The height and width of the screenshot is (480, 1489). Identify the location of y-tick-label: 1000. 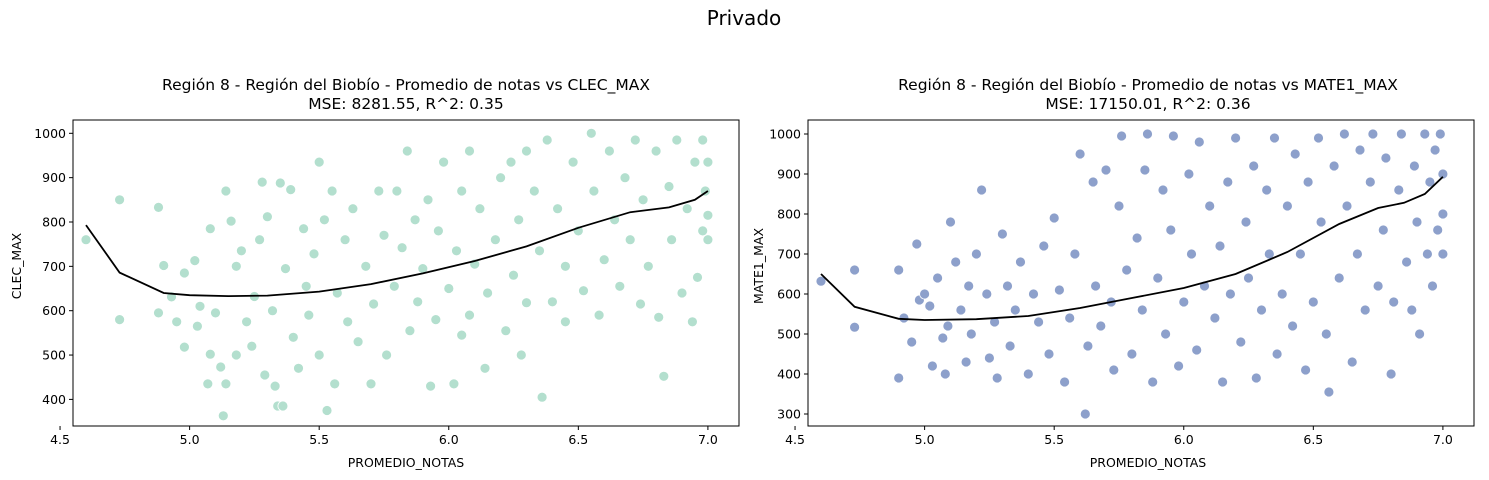
(785, 134).